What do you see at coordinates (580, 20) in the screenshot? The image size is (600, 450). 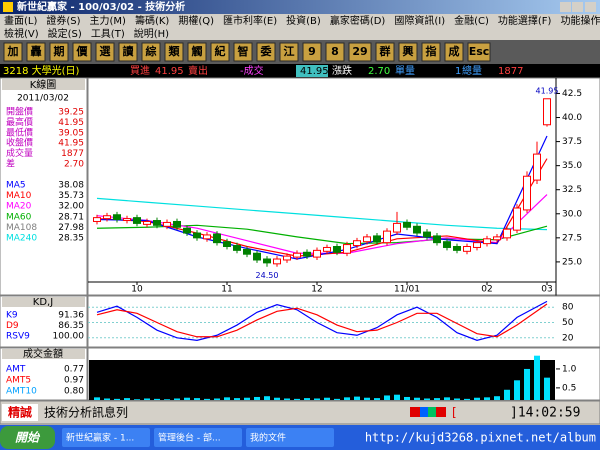 I see `menu-item: 功能操作(F)` at bounding box center [580, 20].